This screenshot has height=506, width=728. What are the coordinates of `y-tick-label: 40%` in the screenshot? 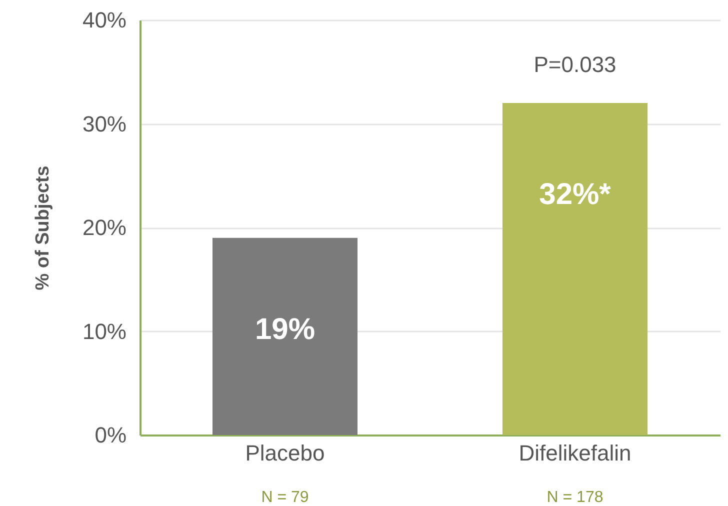 It's located at (104, 20).